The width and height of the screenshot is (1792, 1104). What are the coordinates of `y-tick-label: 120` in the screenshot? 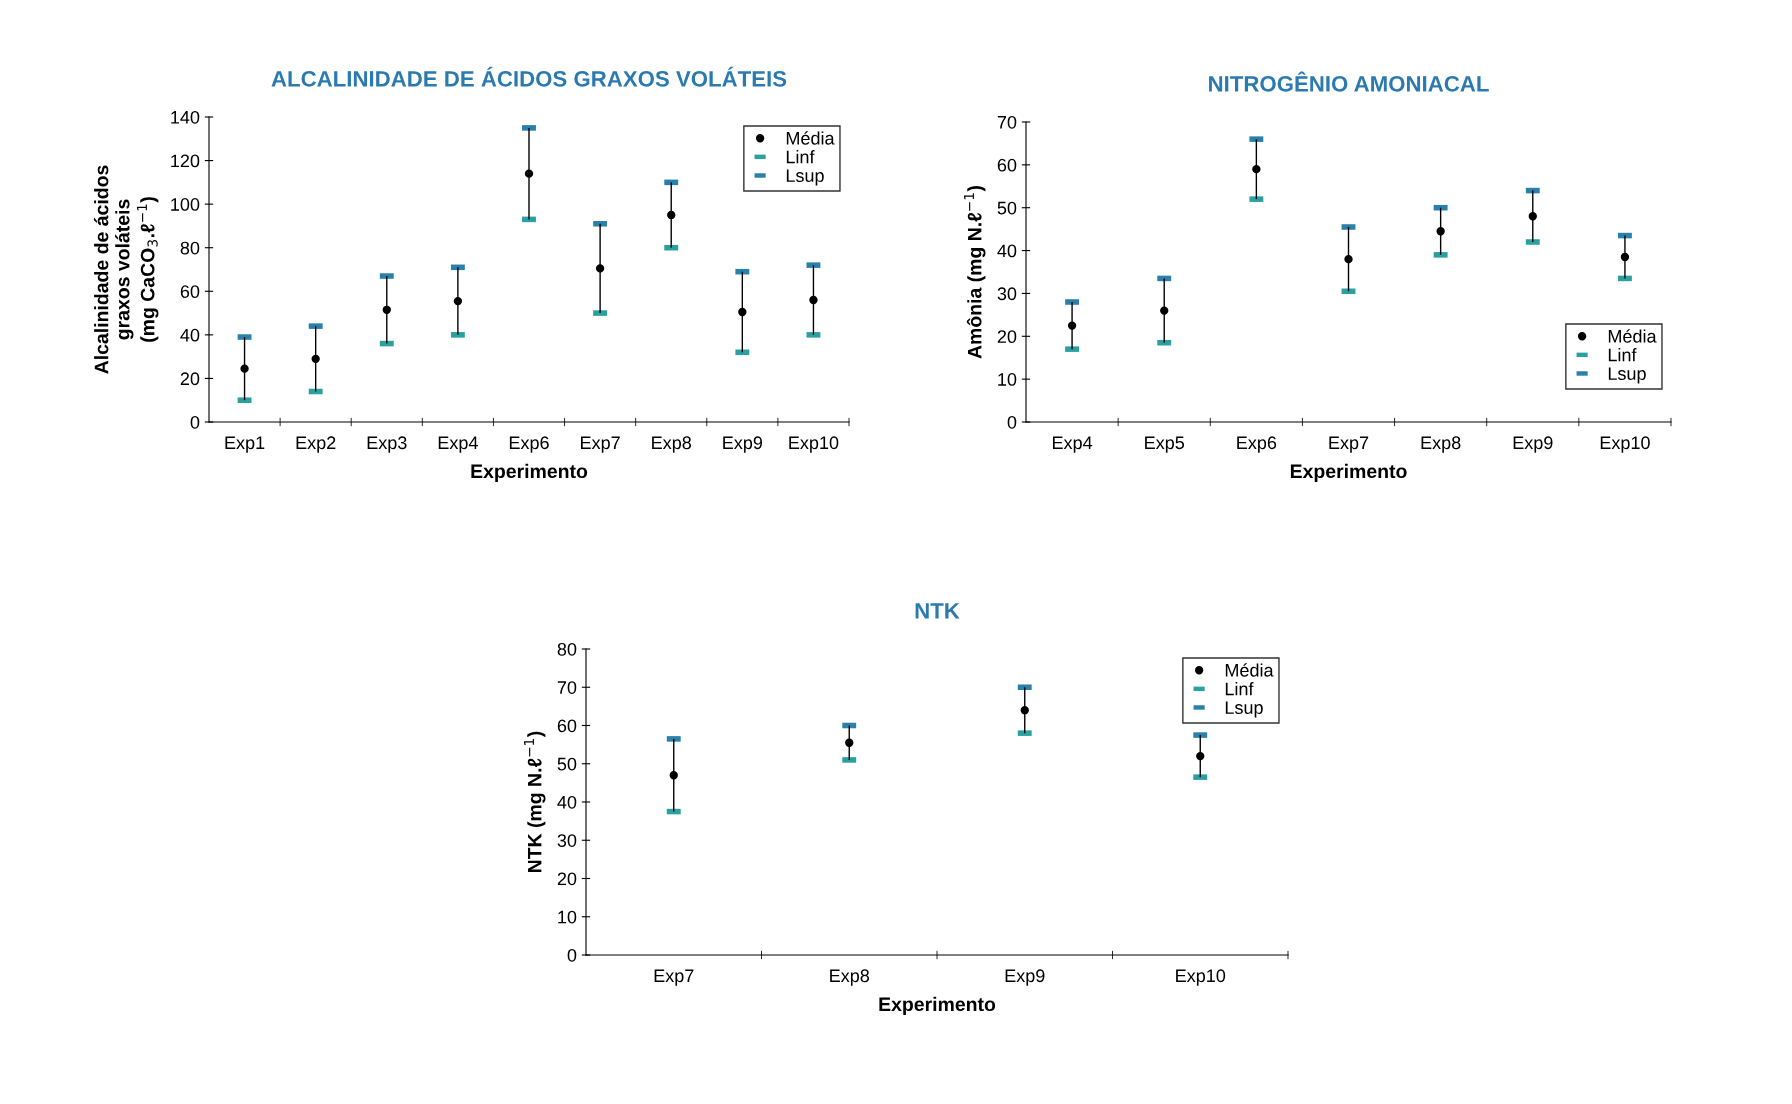 It's located at (185, 161).